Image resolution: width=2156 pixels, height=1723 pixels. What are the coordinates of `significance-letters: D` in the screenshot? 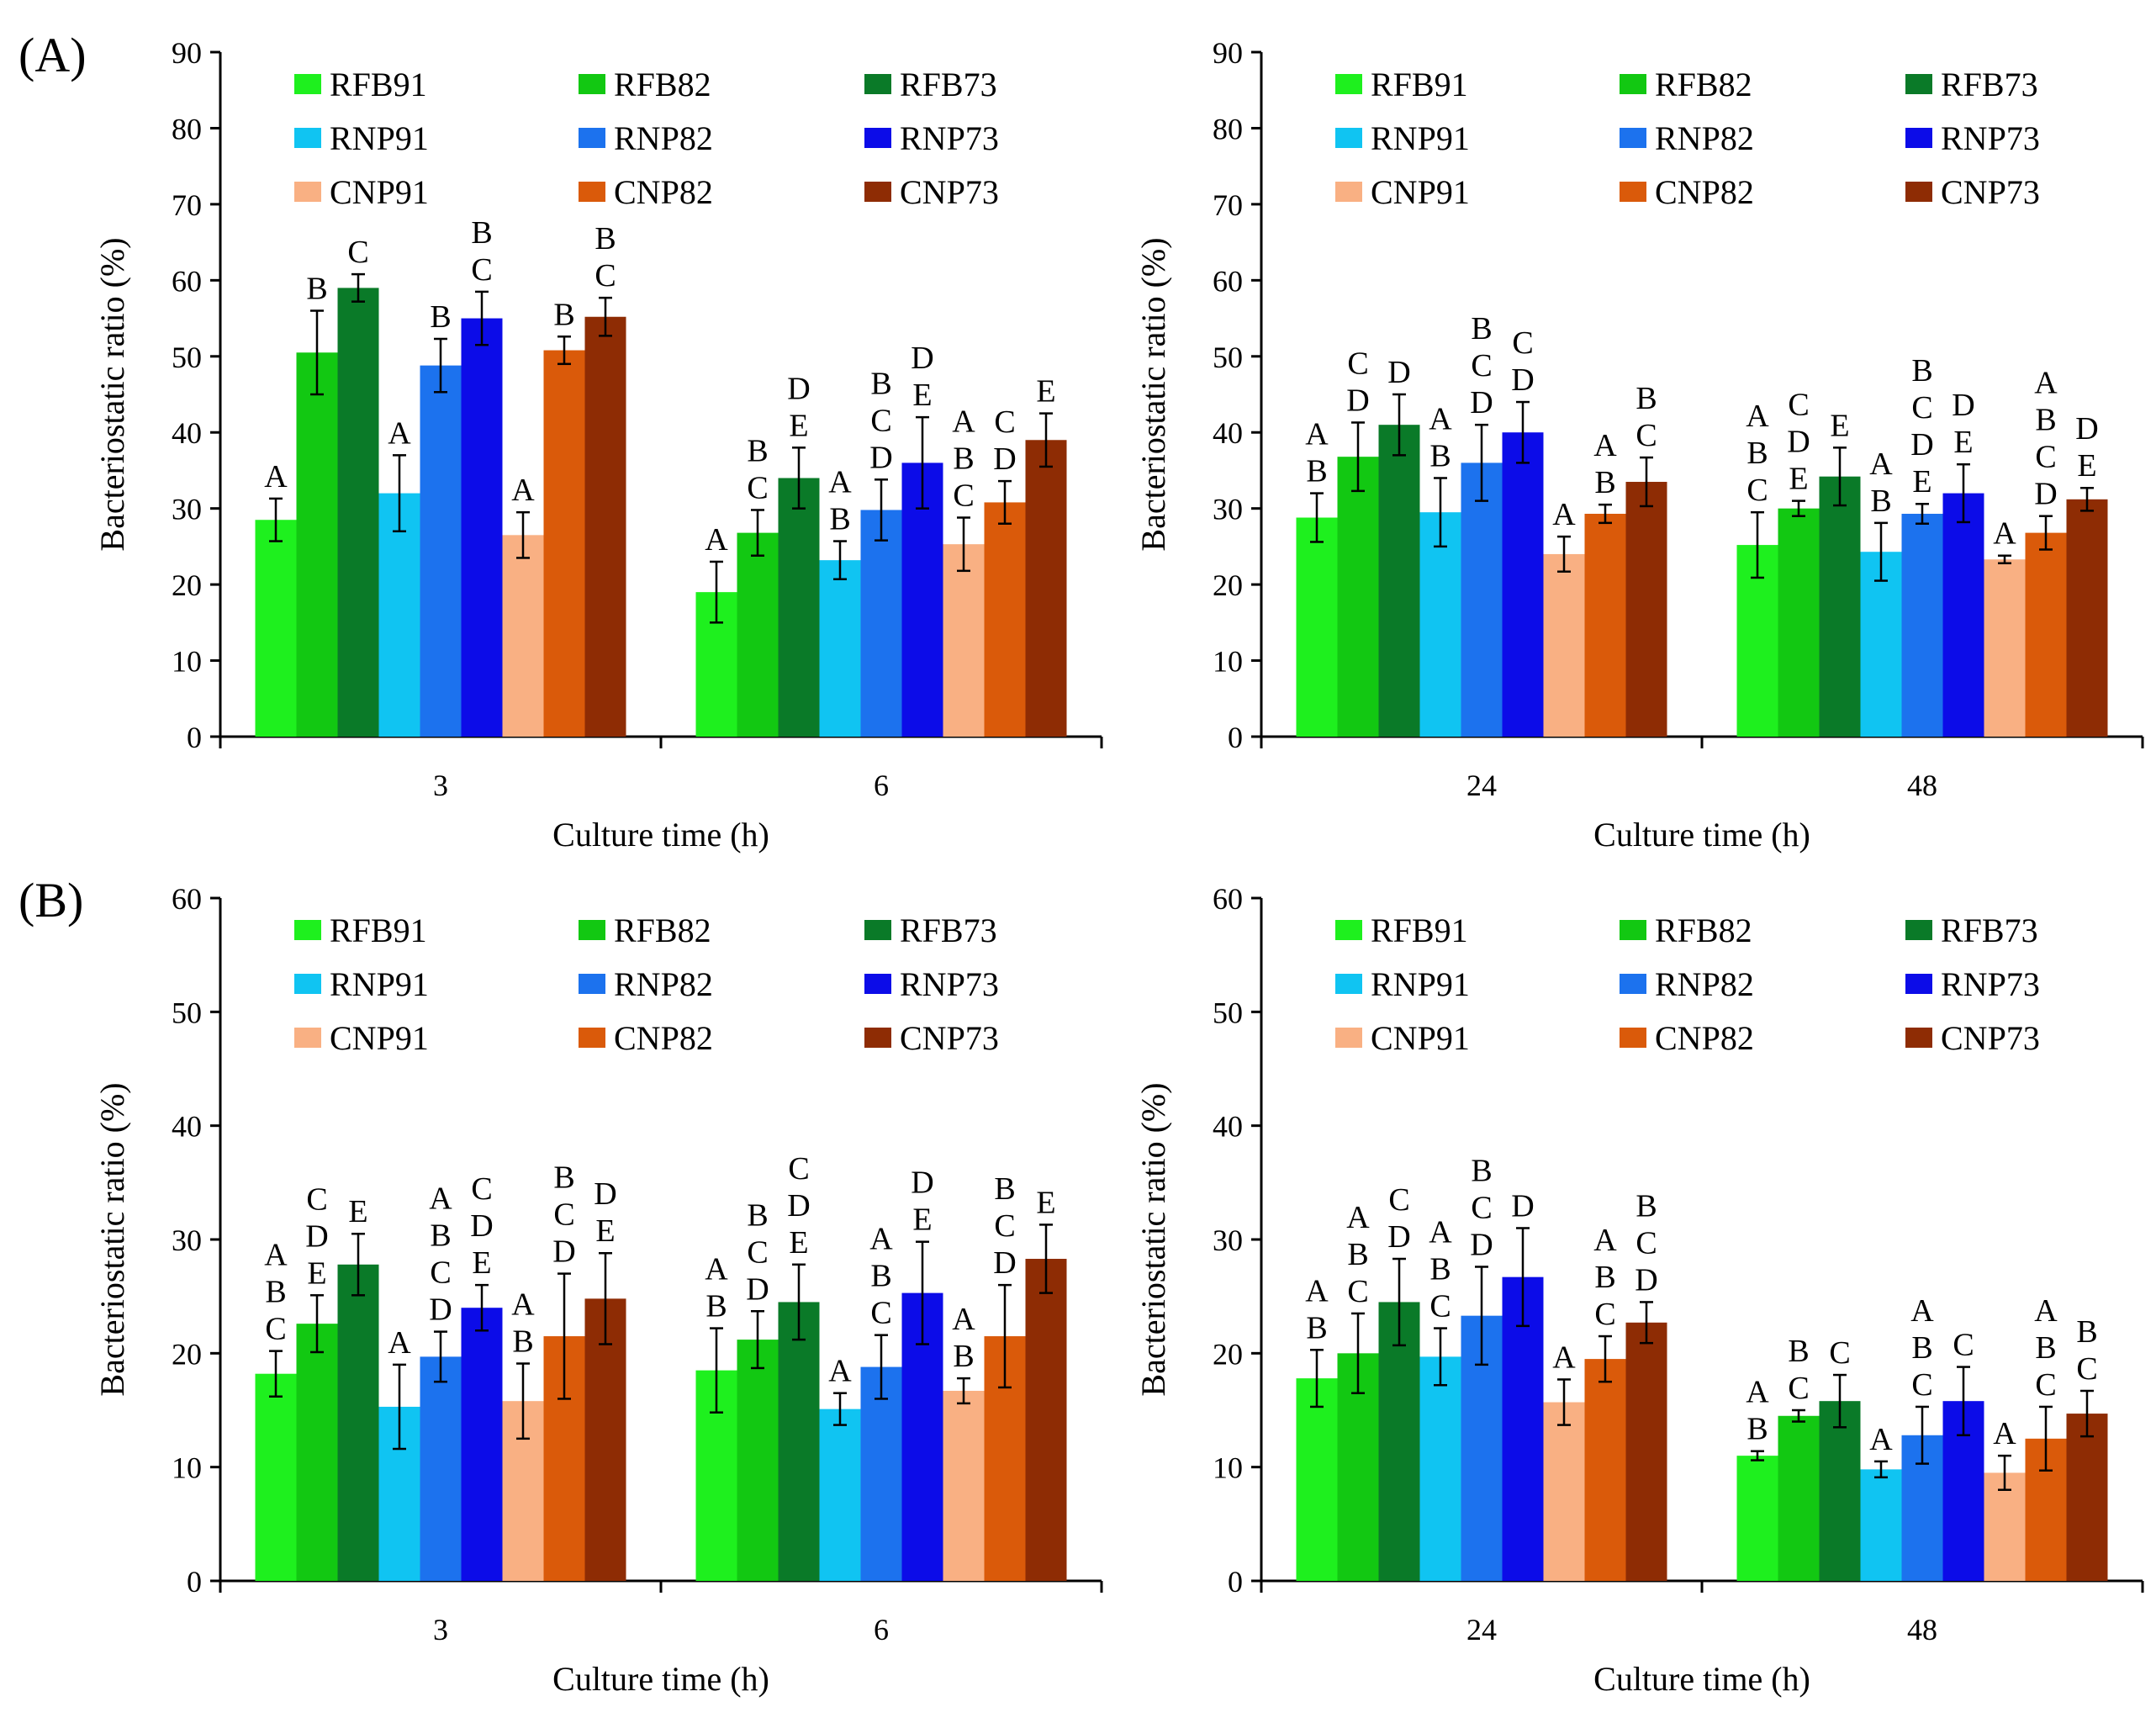 It's located at (1522, 1206).